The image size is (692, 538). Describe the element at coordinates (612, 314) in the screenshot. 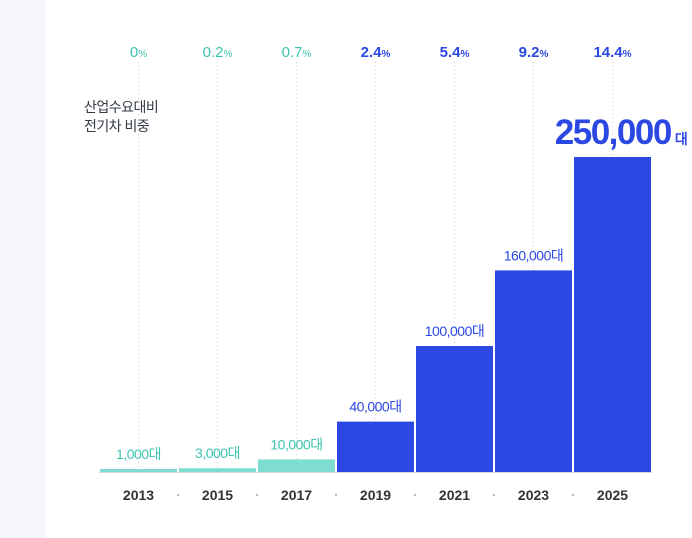

I see `bar-2025` at that location.